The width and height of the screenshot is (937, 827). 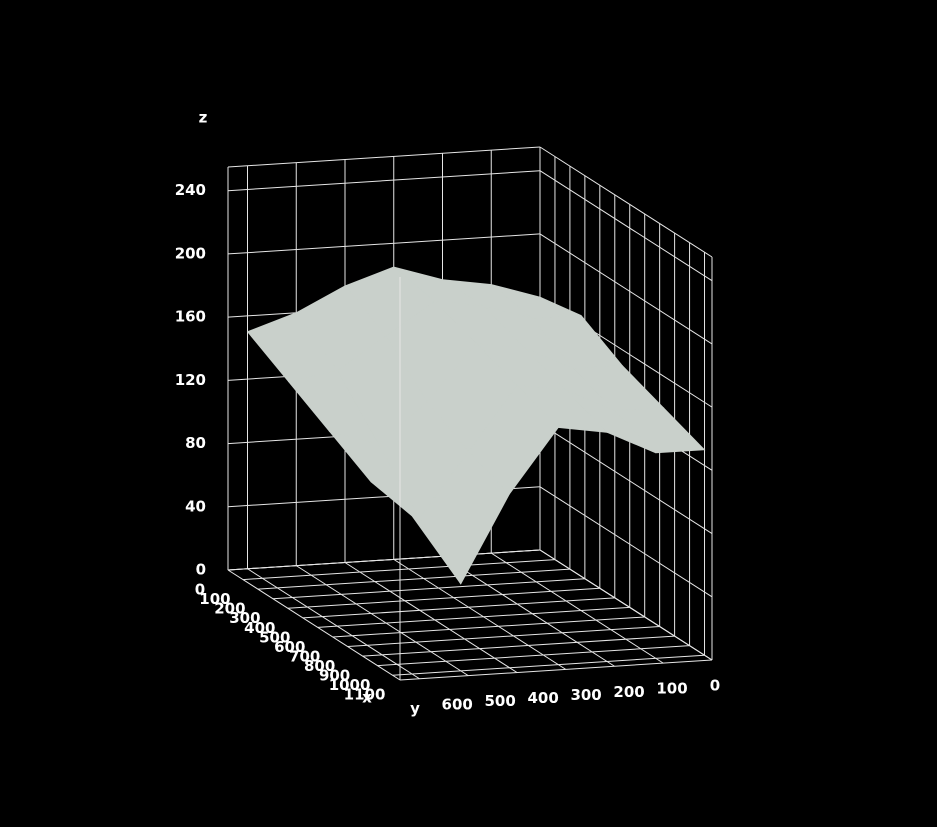 I want to click on x-tick-label: 200, so click(x=229, y=609).